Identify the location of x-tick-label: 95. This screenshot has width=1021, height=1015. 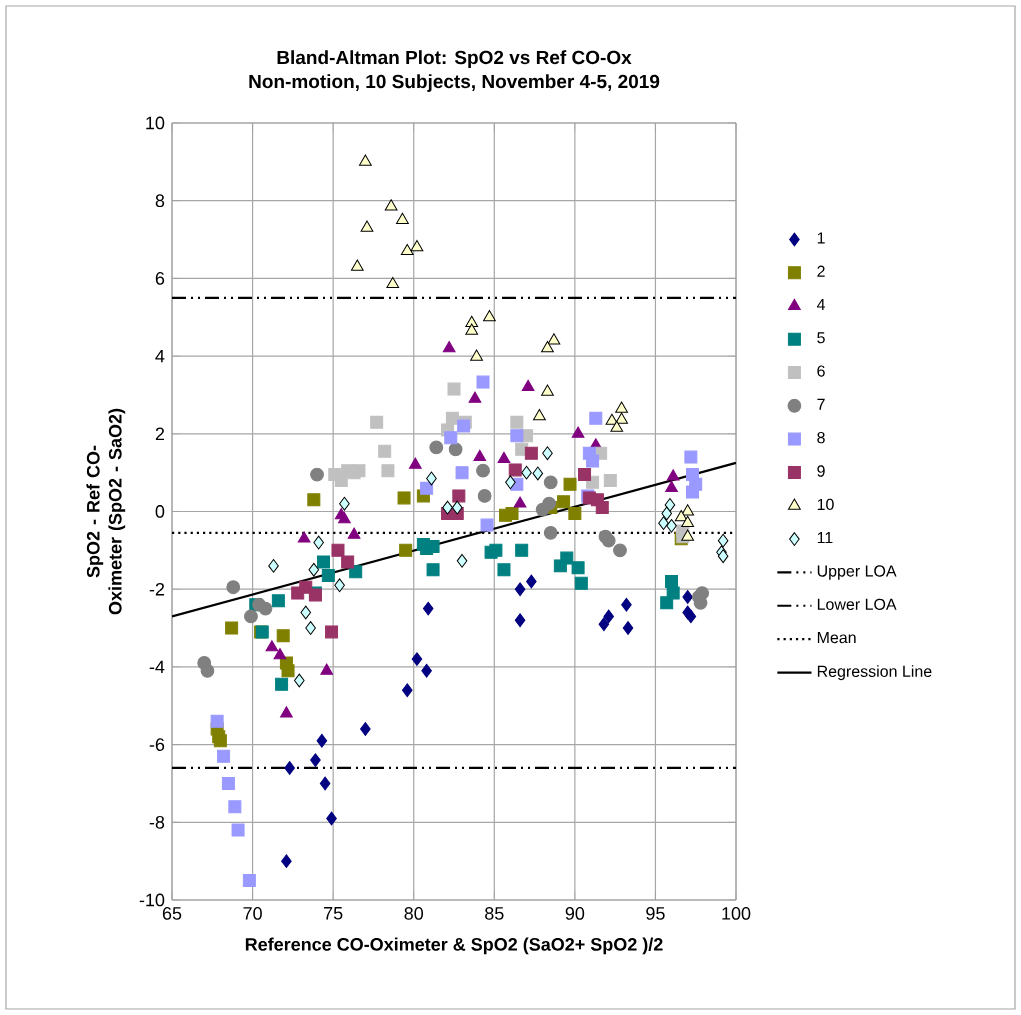
(655, 913).